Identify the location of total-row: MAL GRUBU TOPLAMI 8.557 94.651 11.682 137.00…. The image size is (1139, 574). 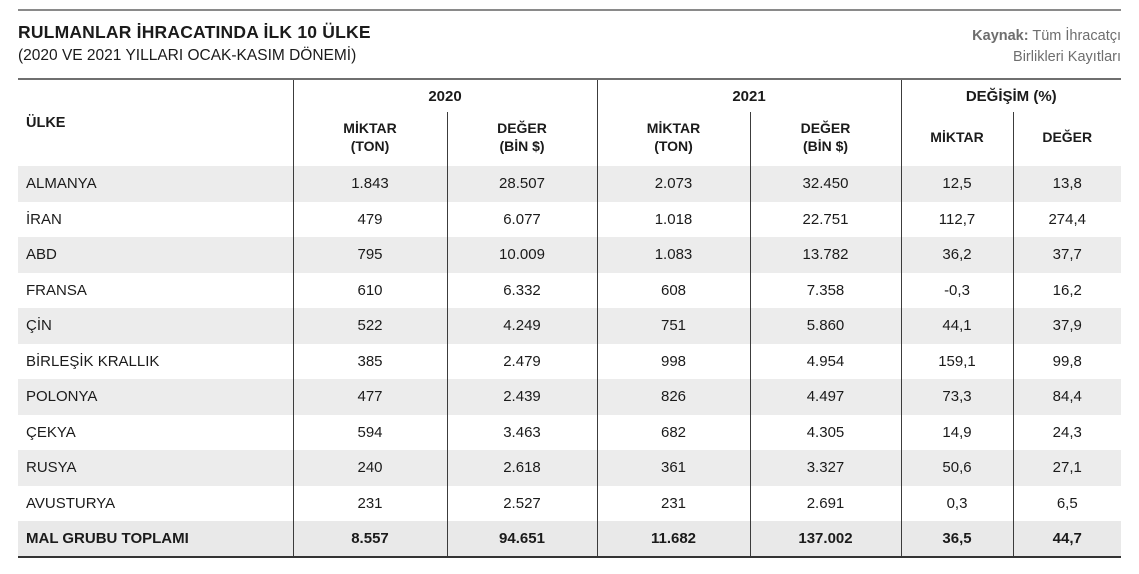
(569, 539).